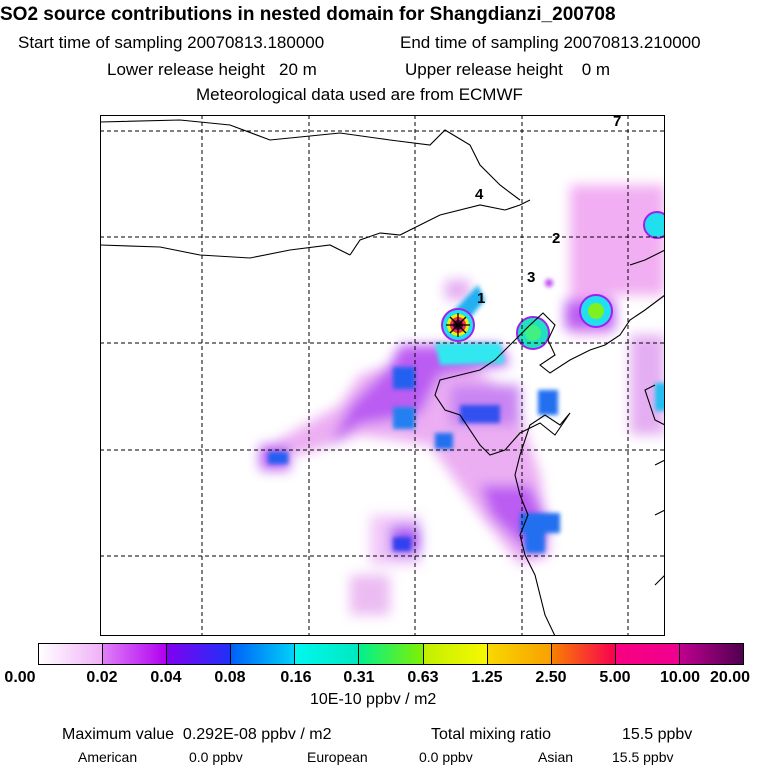 The width and height of the screenshot is (768, 768). I want to click on colorbar-tick-label: 2.50, so click(551, 677).